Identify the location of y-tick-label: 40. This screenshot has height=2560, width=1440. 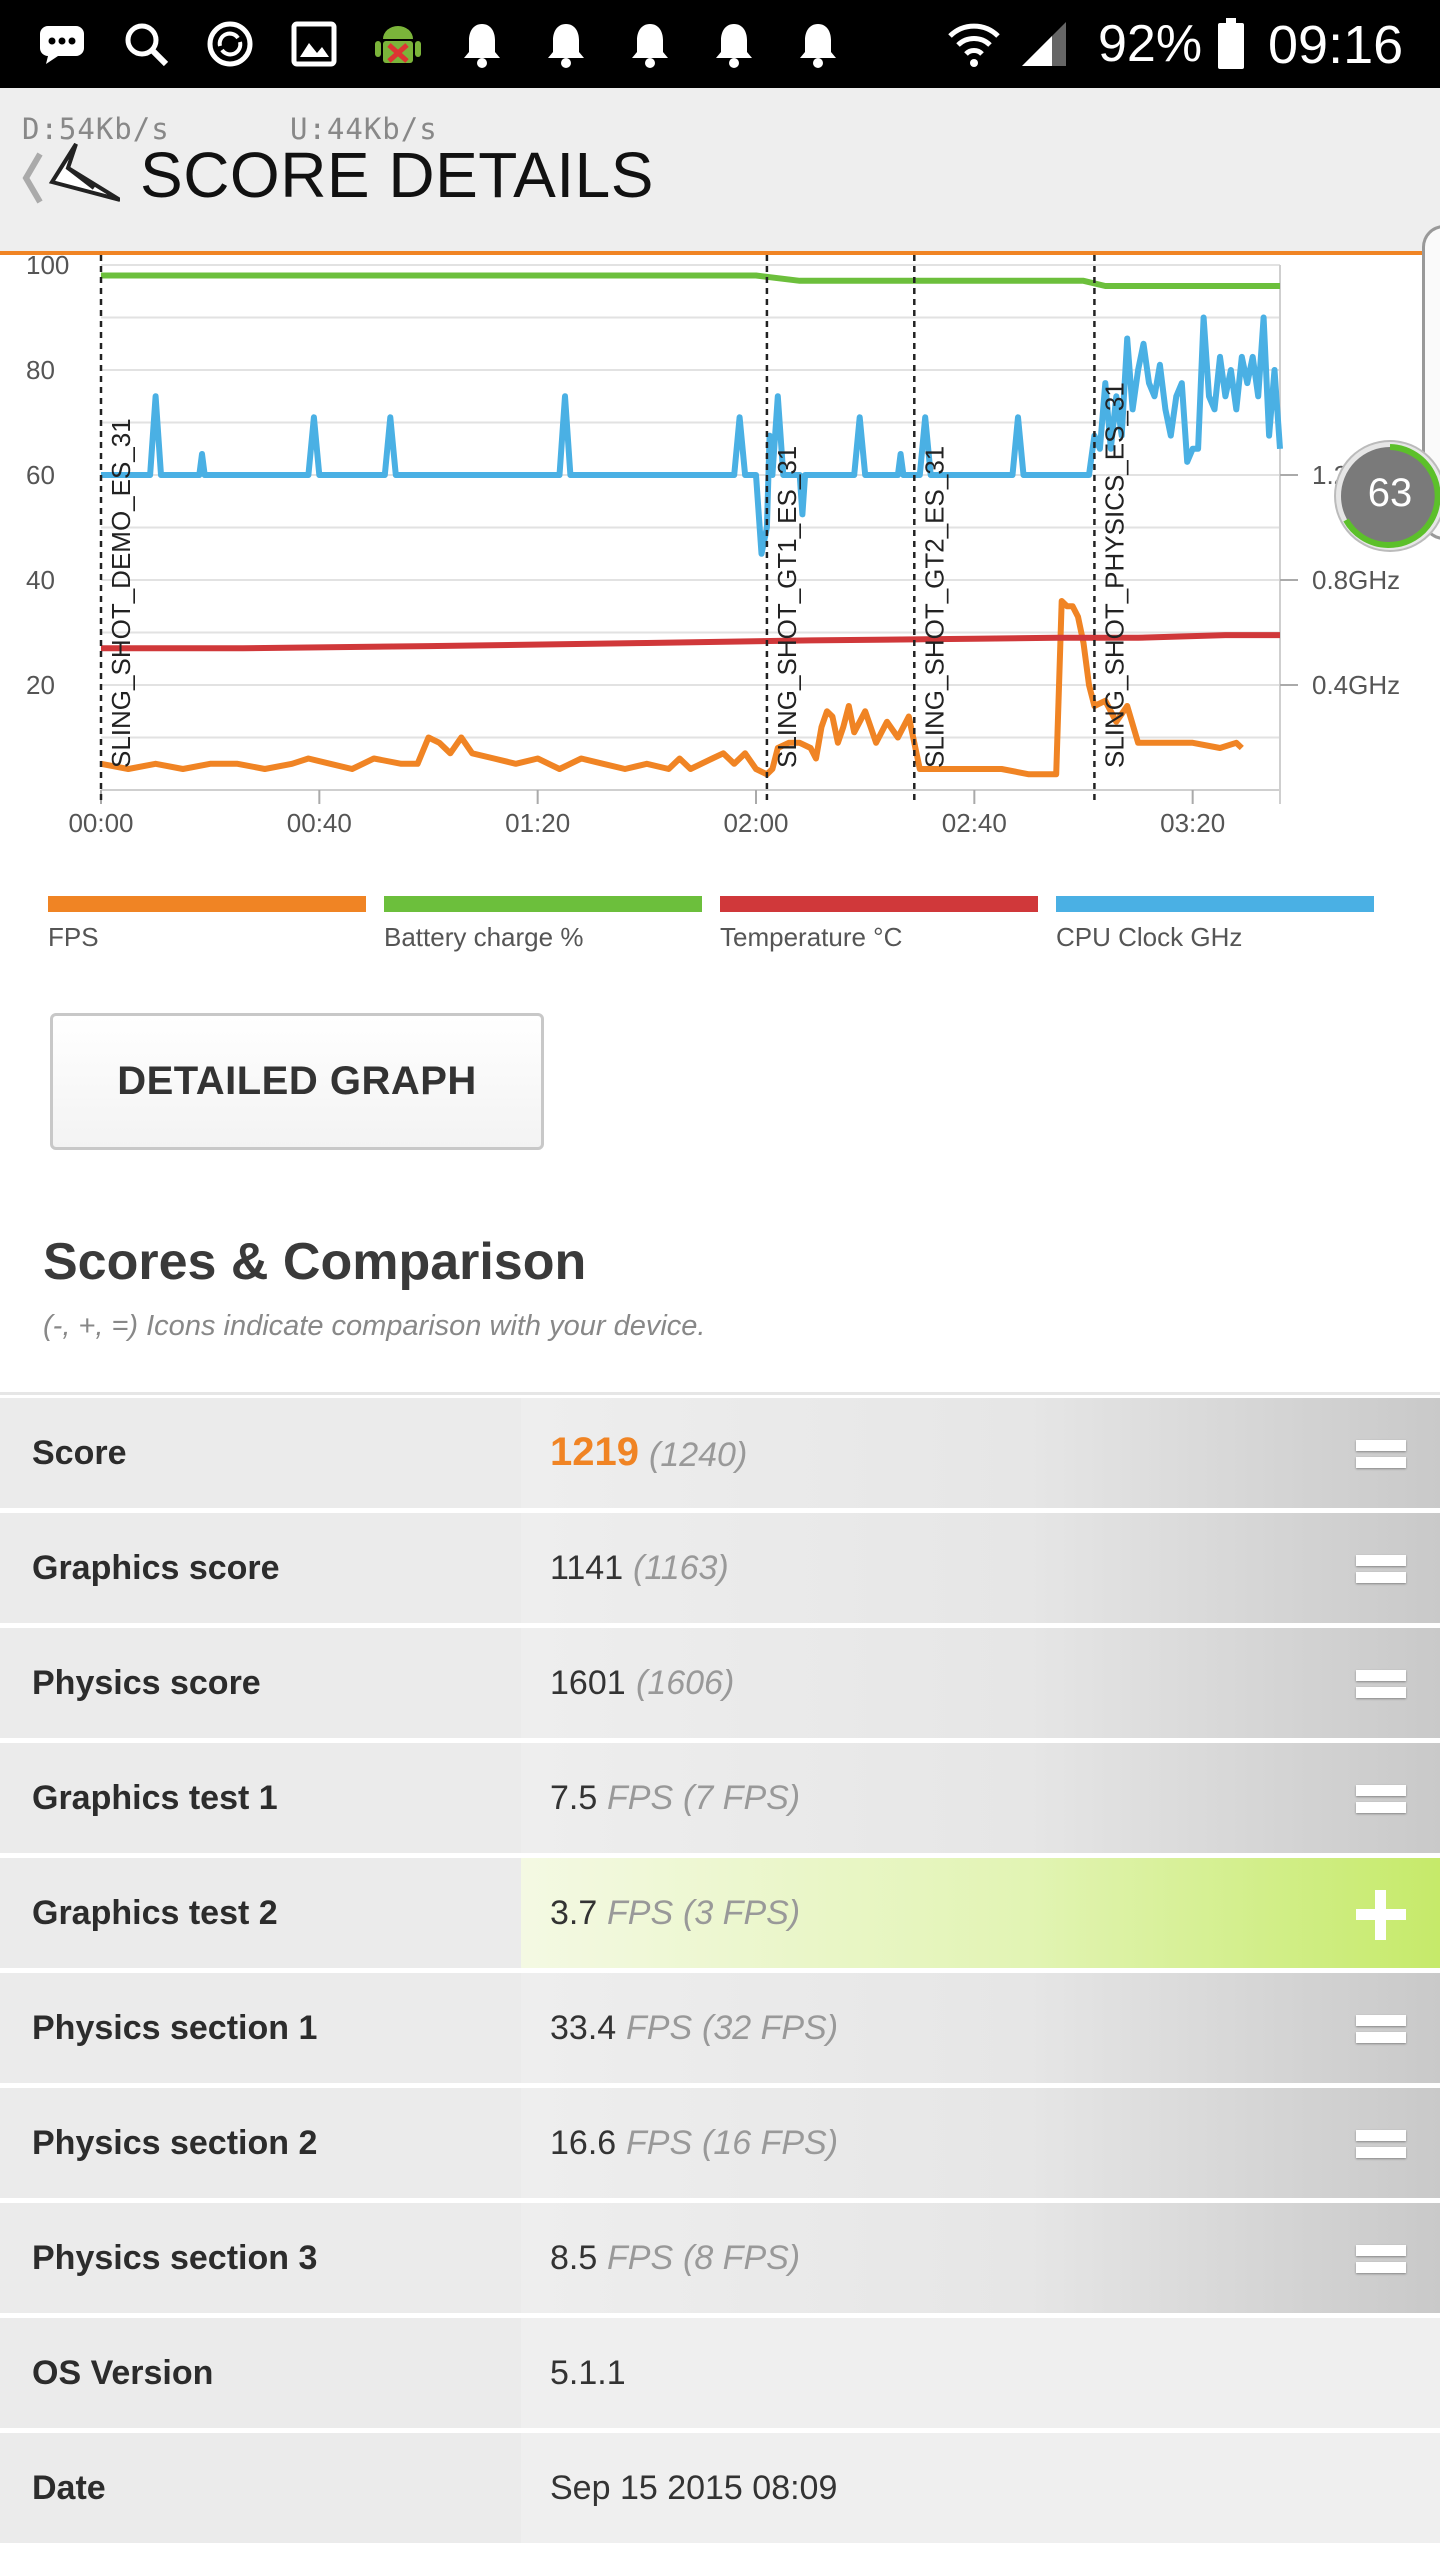
(40, 580).